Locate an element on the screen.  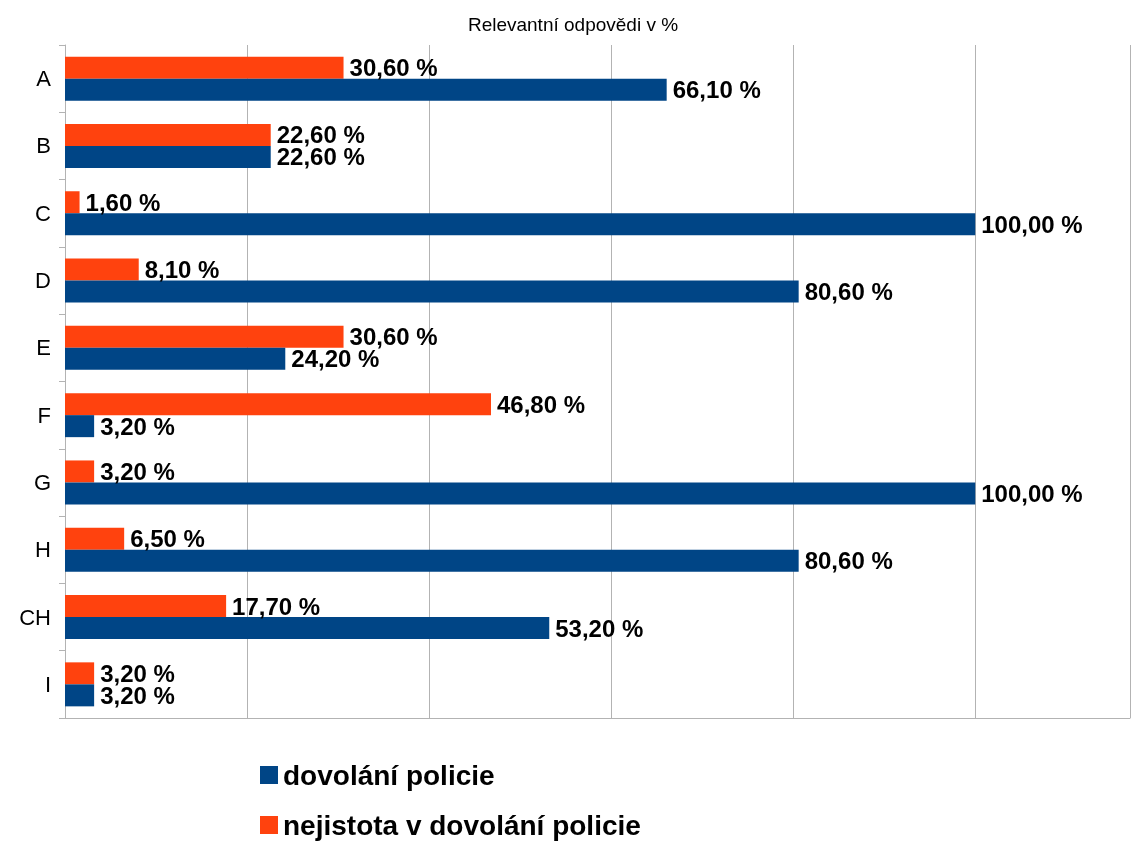
data-label: 8,10 % is located at coordinates (182, 270).